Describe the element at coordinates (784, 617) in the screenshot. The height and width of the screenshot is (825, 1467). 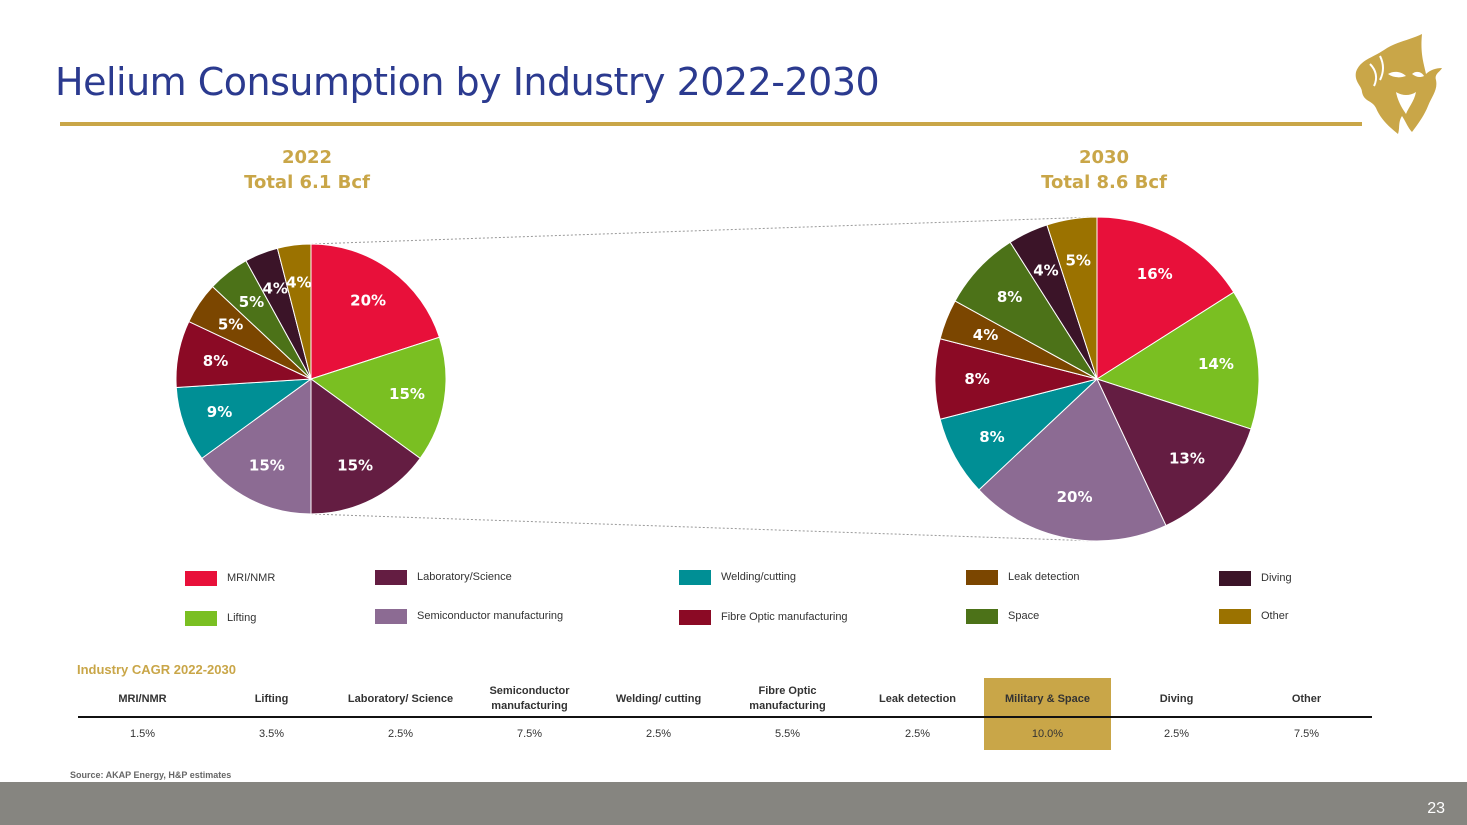
I see `legend-label: Fibre Optic manufacturing` at that location.